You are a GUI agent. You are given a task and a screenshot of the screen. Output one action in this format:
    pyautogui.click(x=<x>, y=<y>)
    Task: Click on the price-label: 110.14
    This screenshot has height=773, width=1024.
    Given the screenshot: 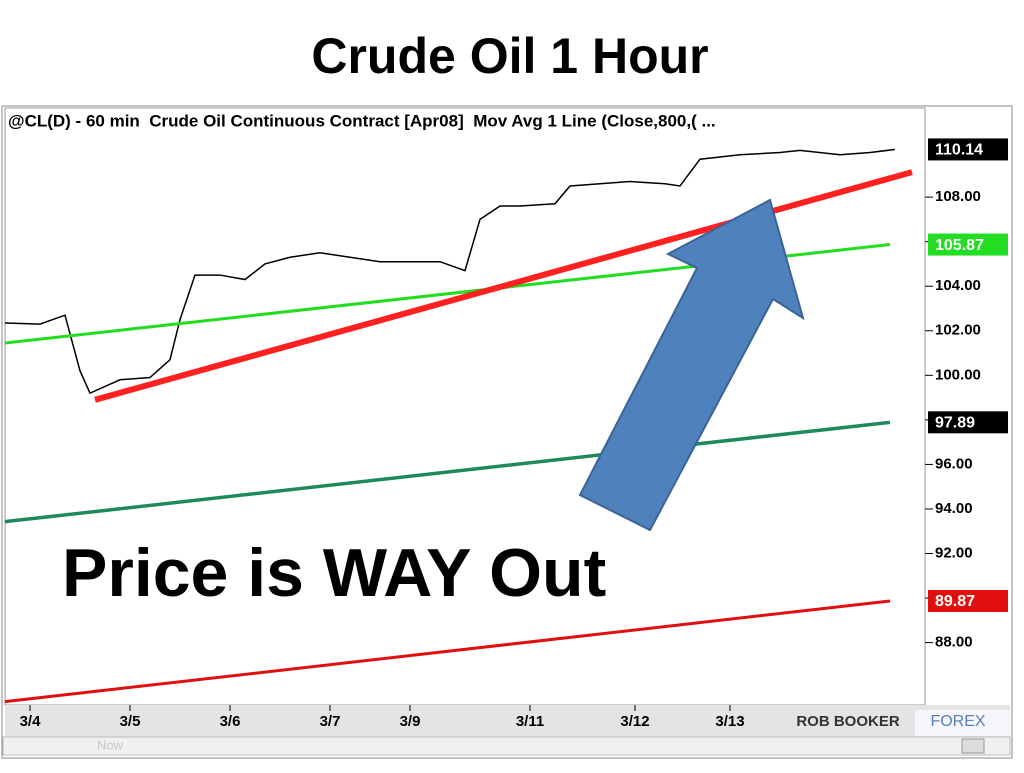 What is the action you would take?
    pyautogui.click(x=959, y=150)
    